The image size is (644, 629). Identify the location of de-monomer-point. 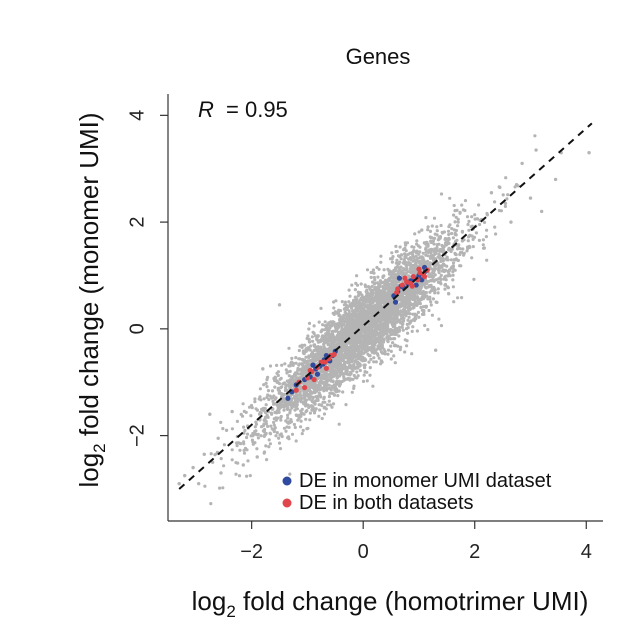
(416, 285).